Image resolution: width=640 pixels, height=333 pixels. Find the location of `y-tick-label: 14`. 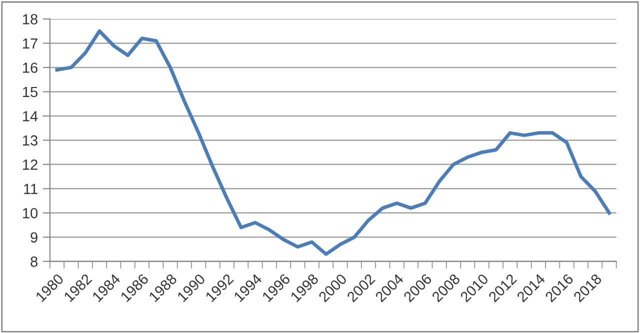

y-tick-label: 14 is located at coordinates (30, 116).